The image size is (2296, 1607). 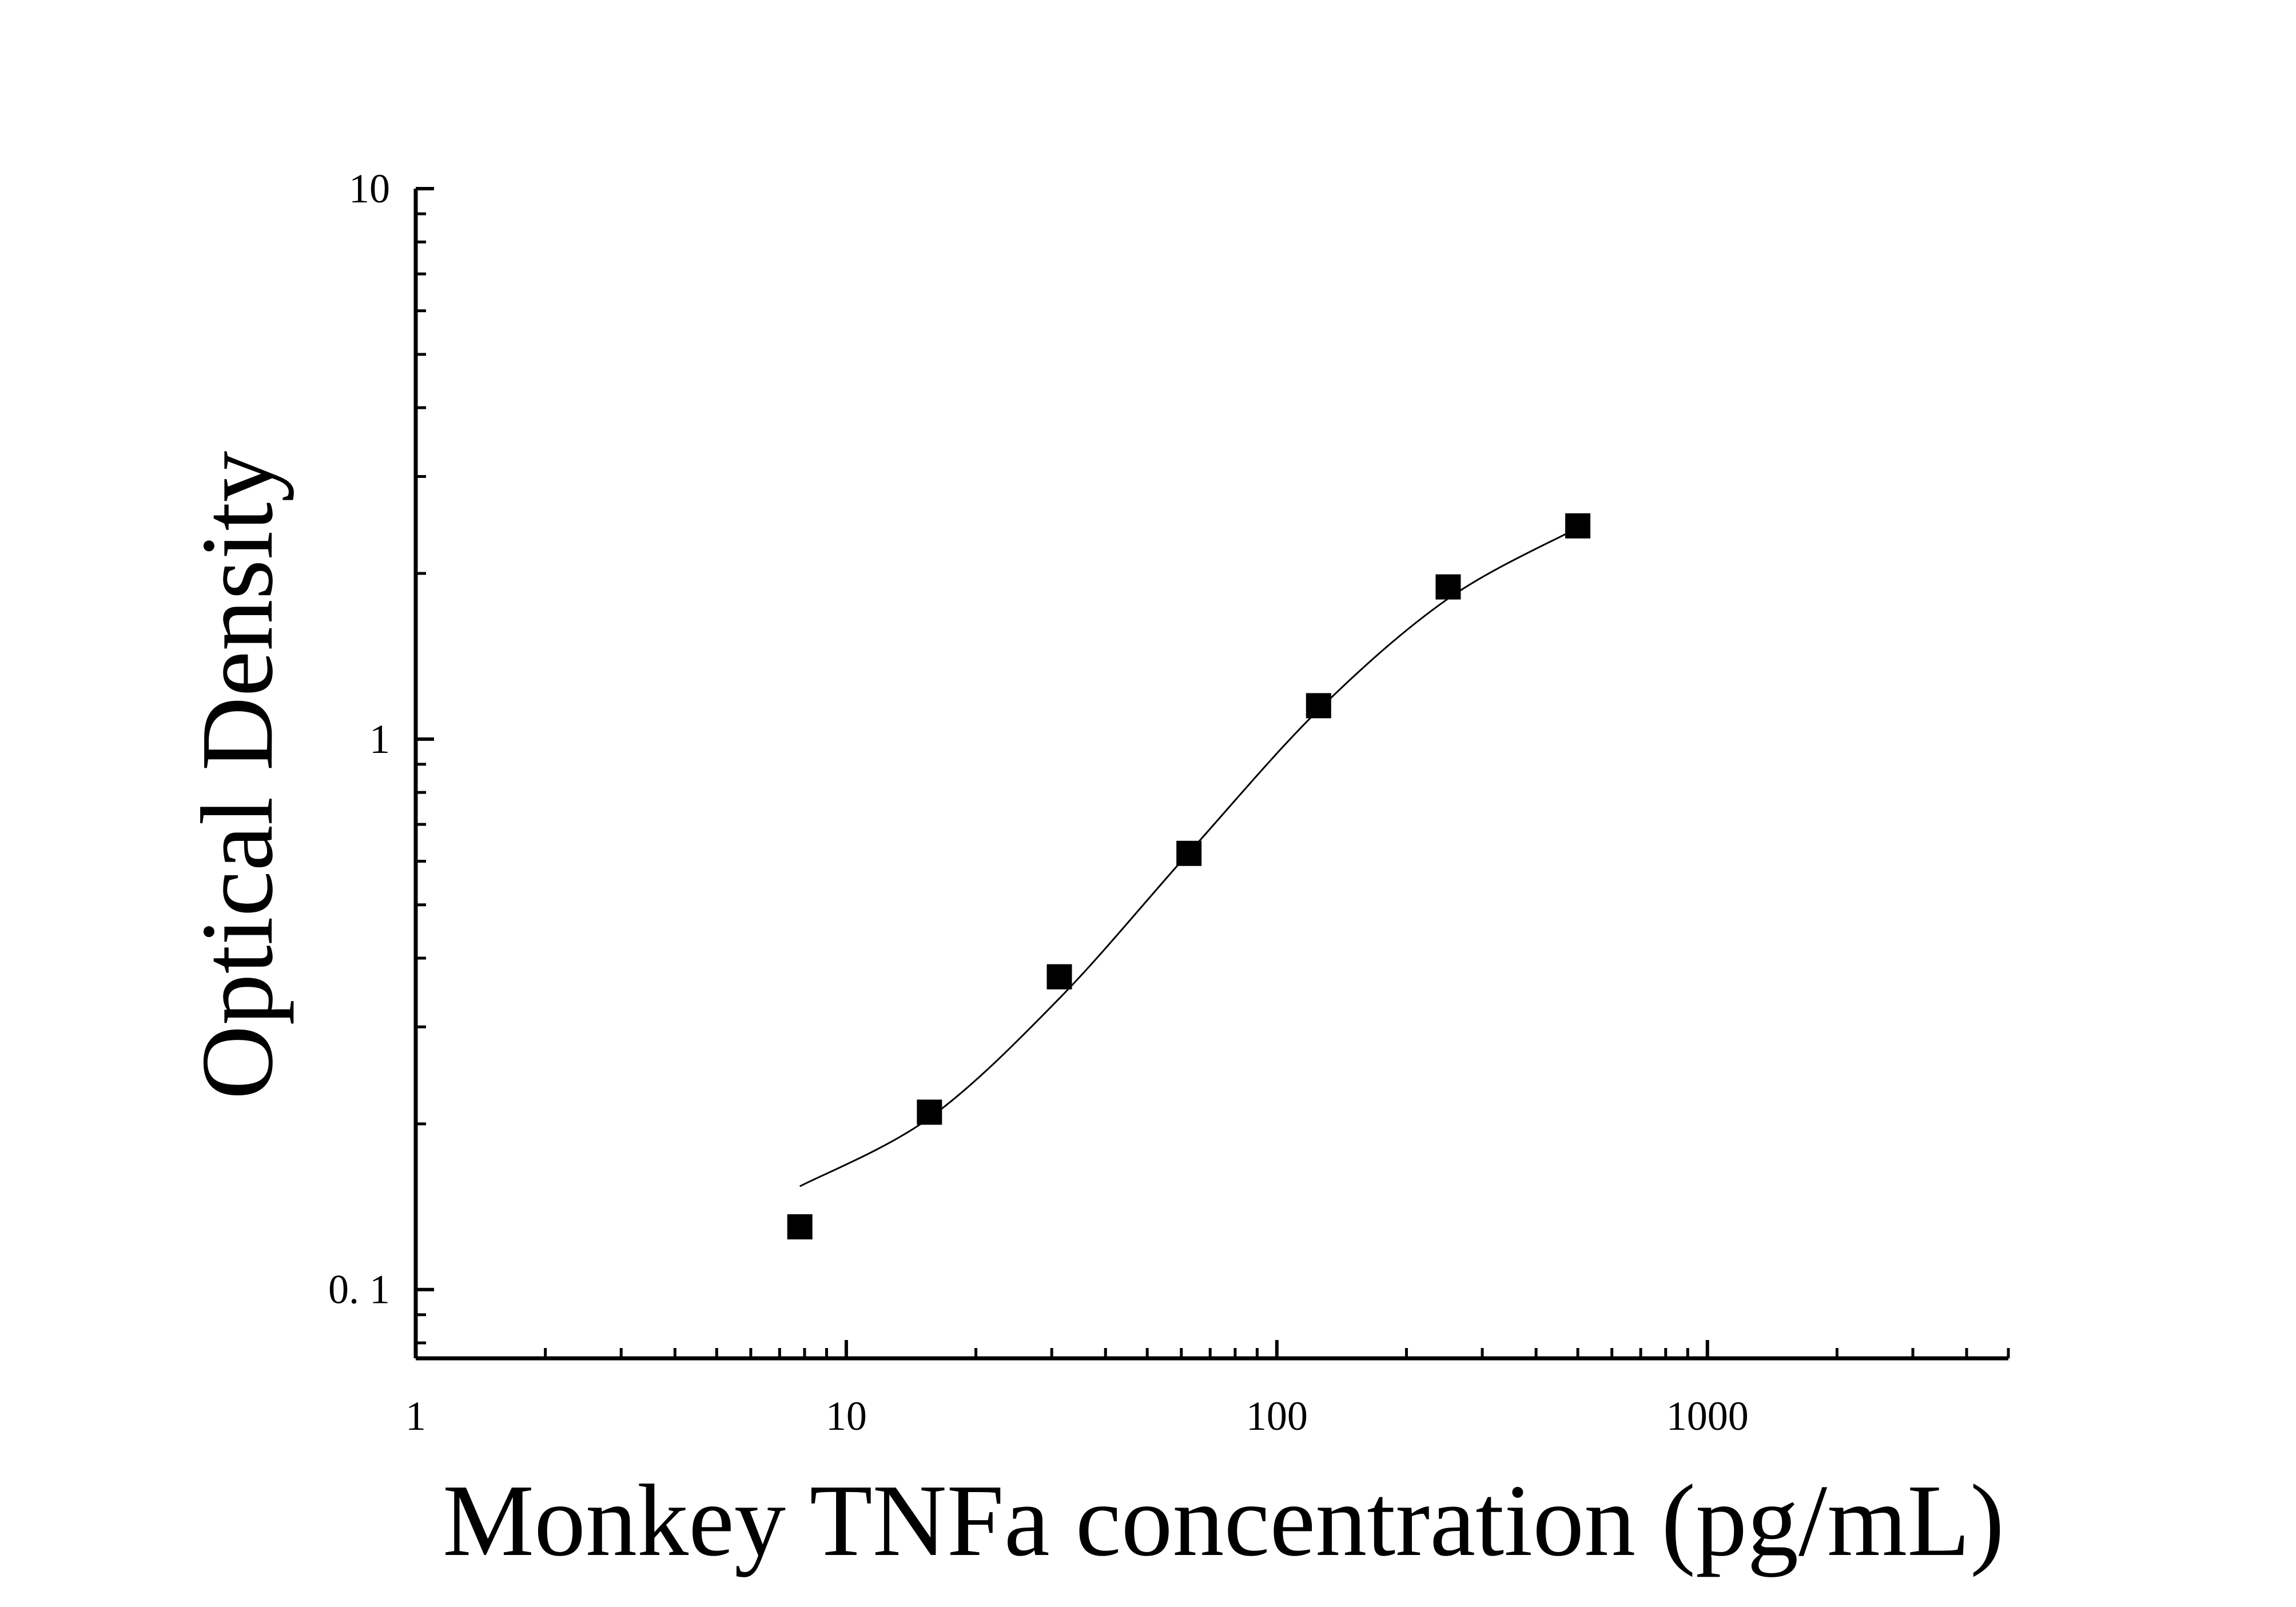 What do you see at coordinates (237, 775) in the screenshot?
I see `y-axis-title: Optical Density` at bounding box center [237, 775].